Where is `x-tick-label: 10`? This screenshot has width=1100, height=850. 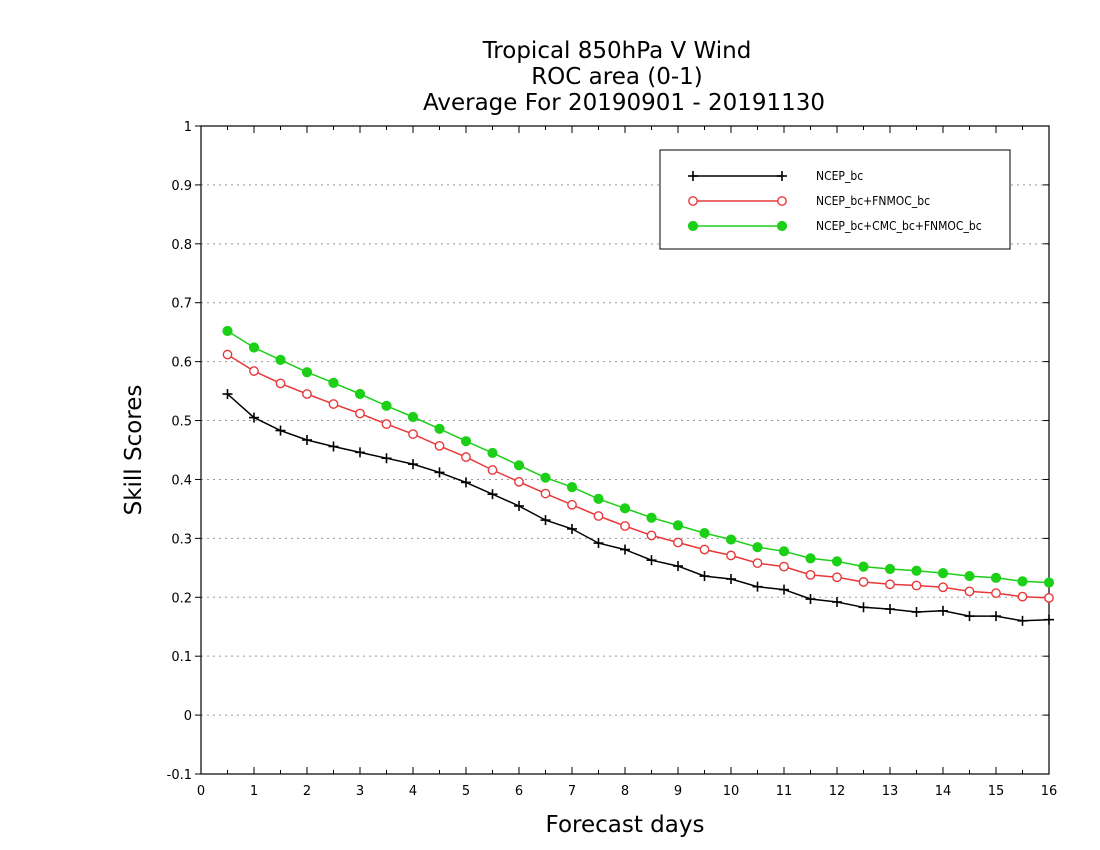
x-tick-label: 10 is located at coordinates (731, 791).